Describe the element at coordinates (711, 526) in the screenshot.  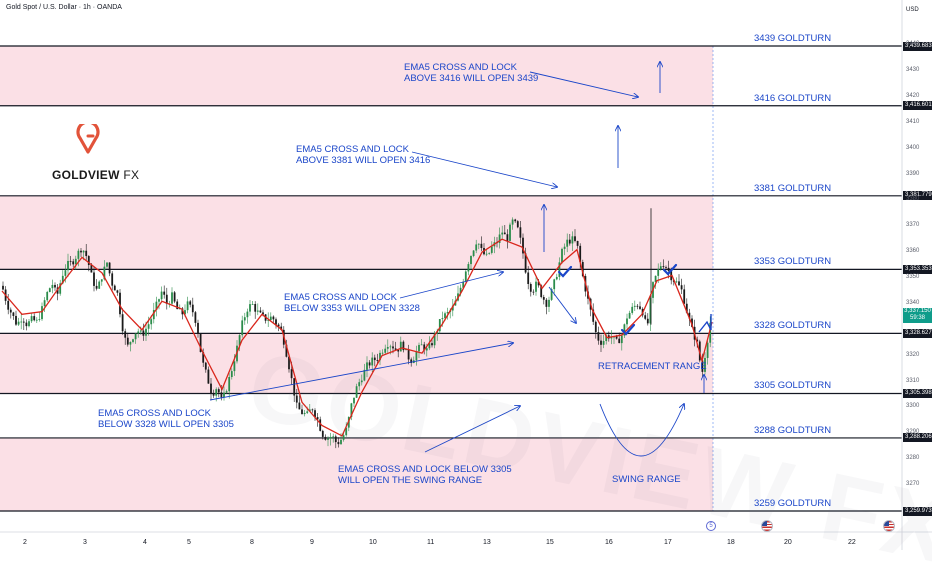
I see `economic-event-icon: 5` at that location.